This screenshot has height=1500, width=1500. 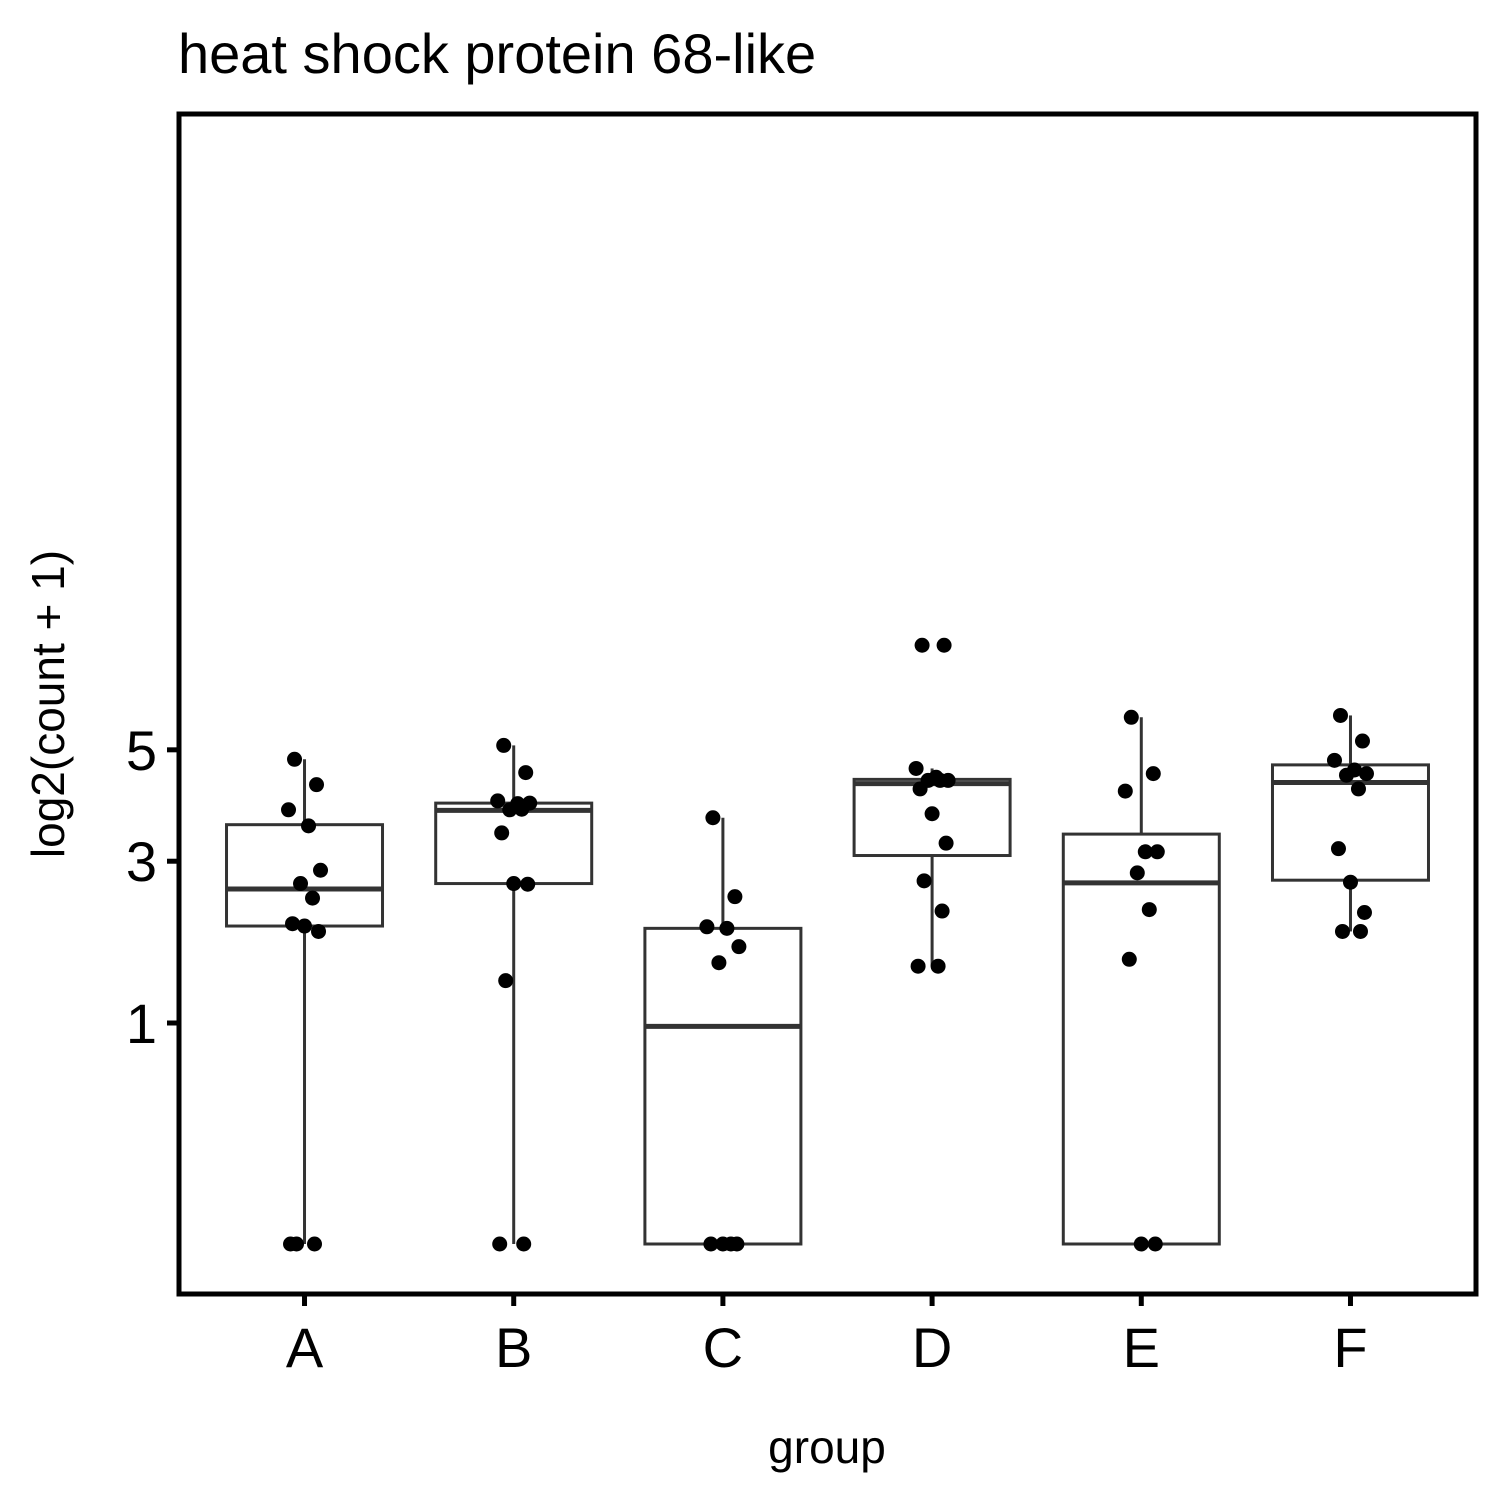 I want to click on x-axis: A B C D E F, so click(x=827, y=1336).